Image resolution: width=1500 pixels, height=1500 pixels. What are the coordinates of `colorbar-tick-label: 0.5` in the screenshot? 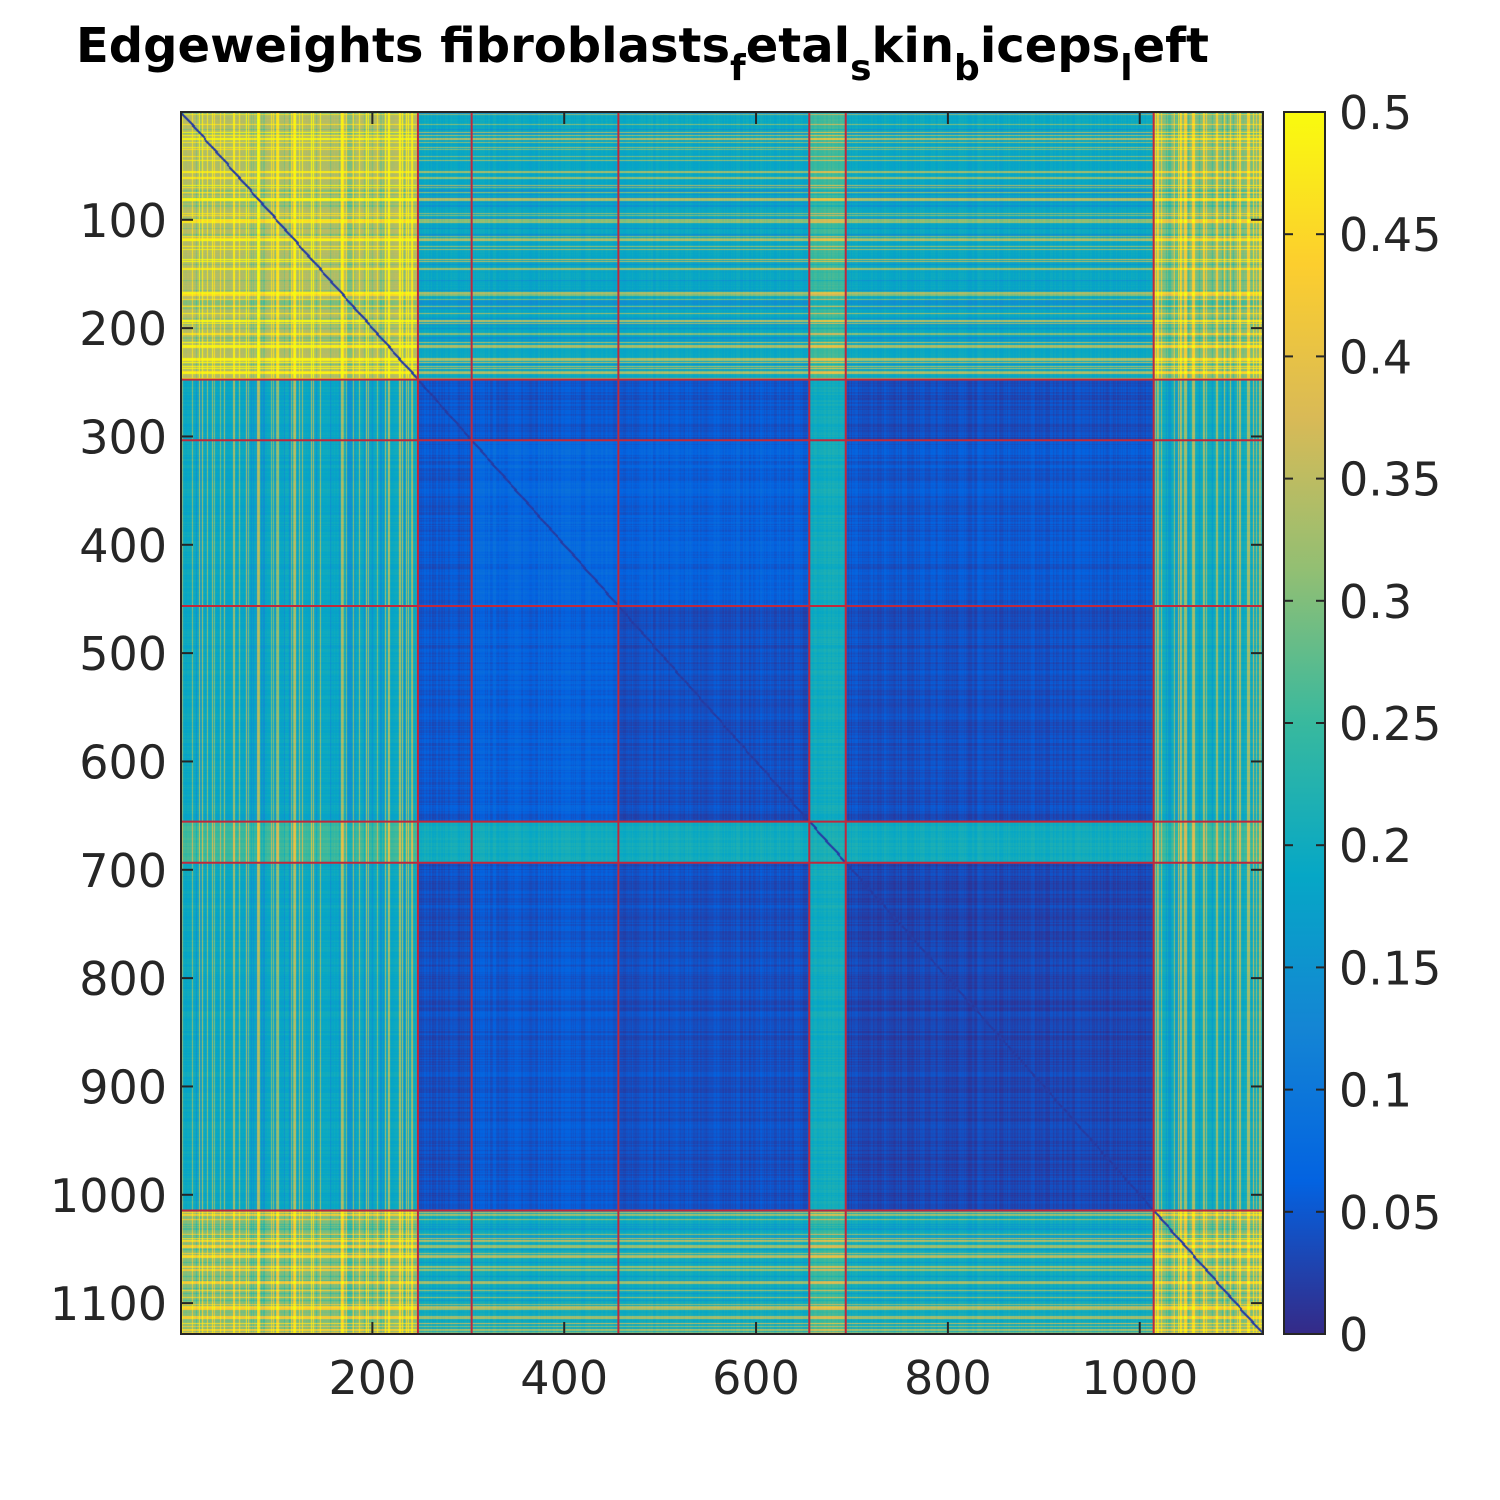 It's located at (1375, 113).